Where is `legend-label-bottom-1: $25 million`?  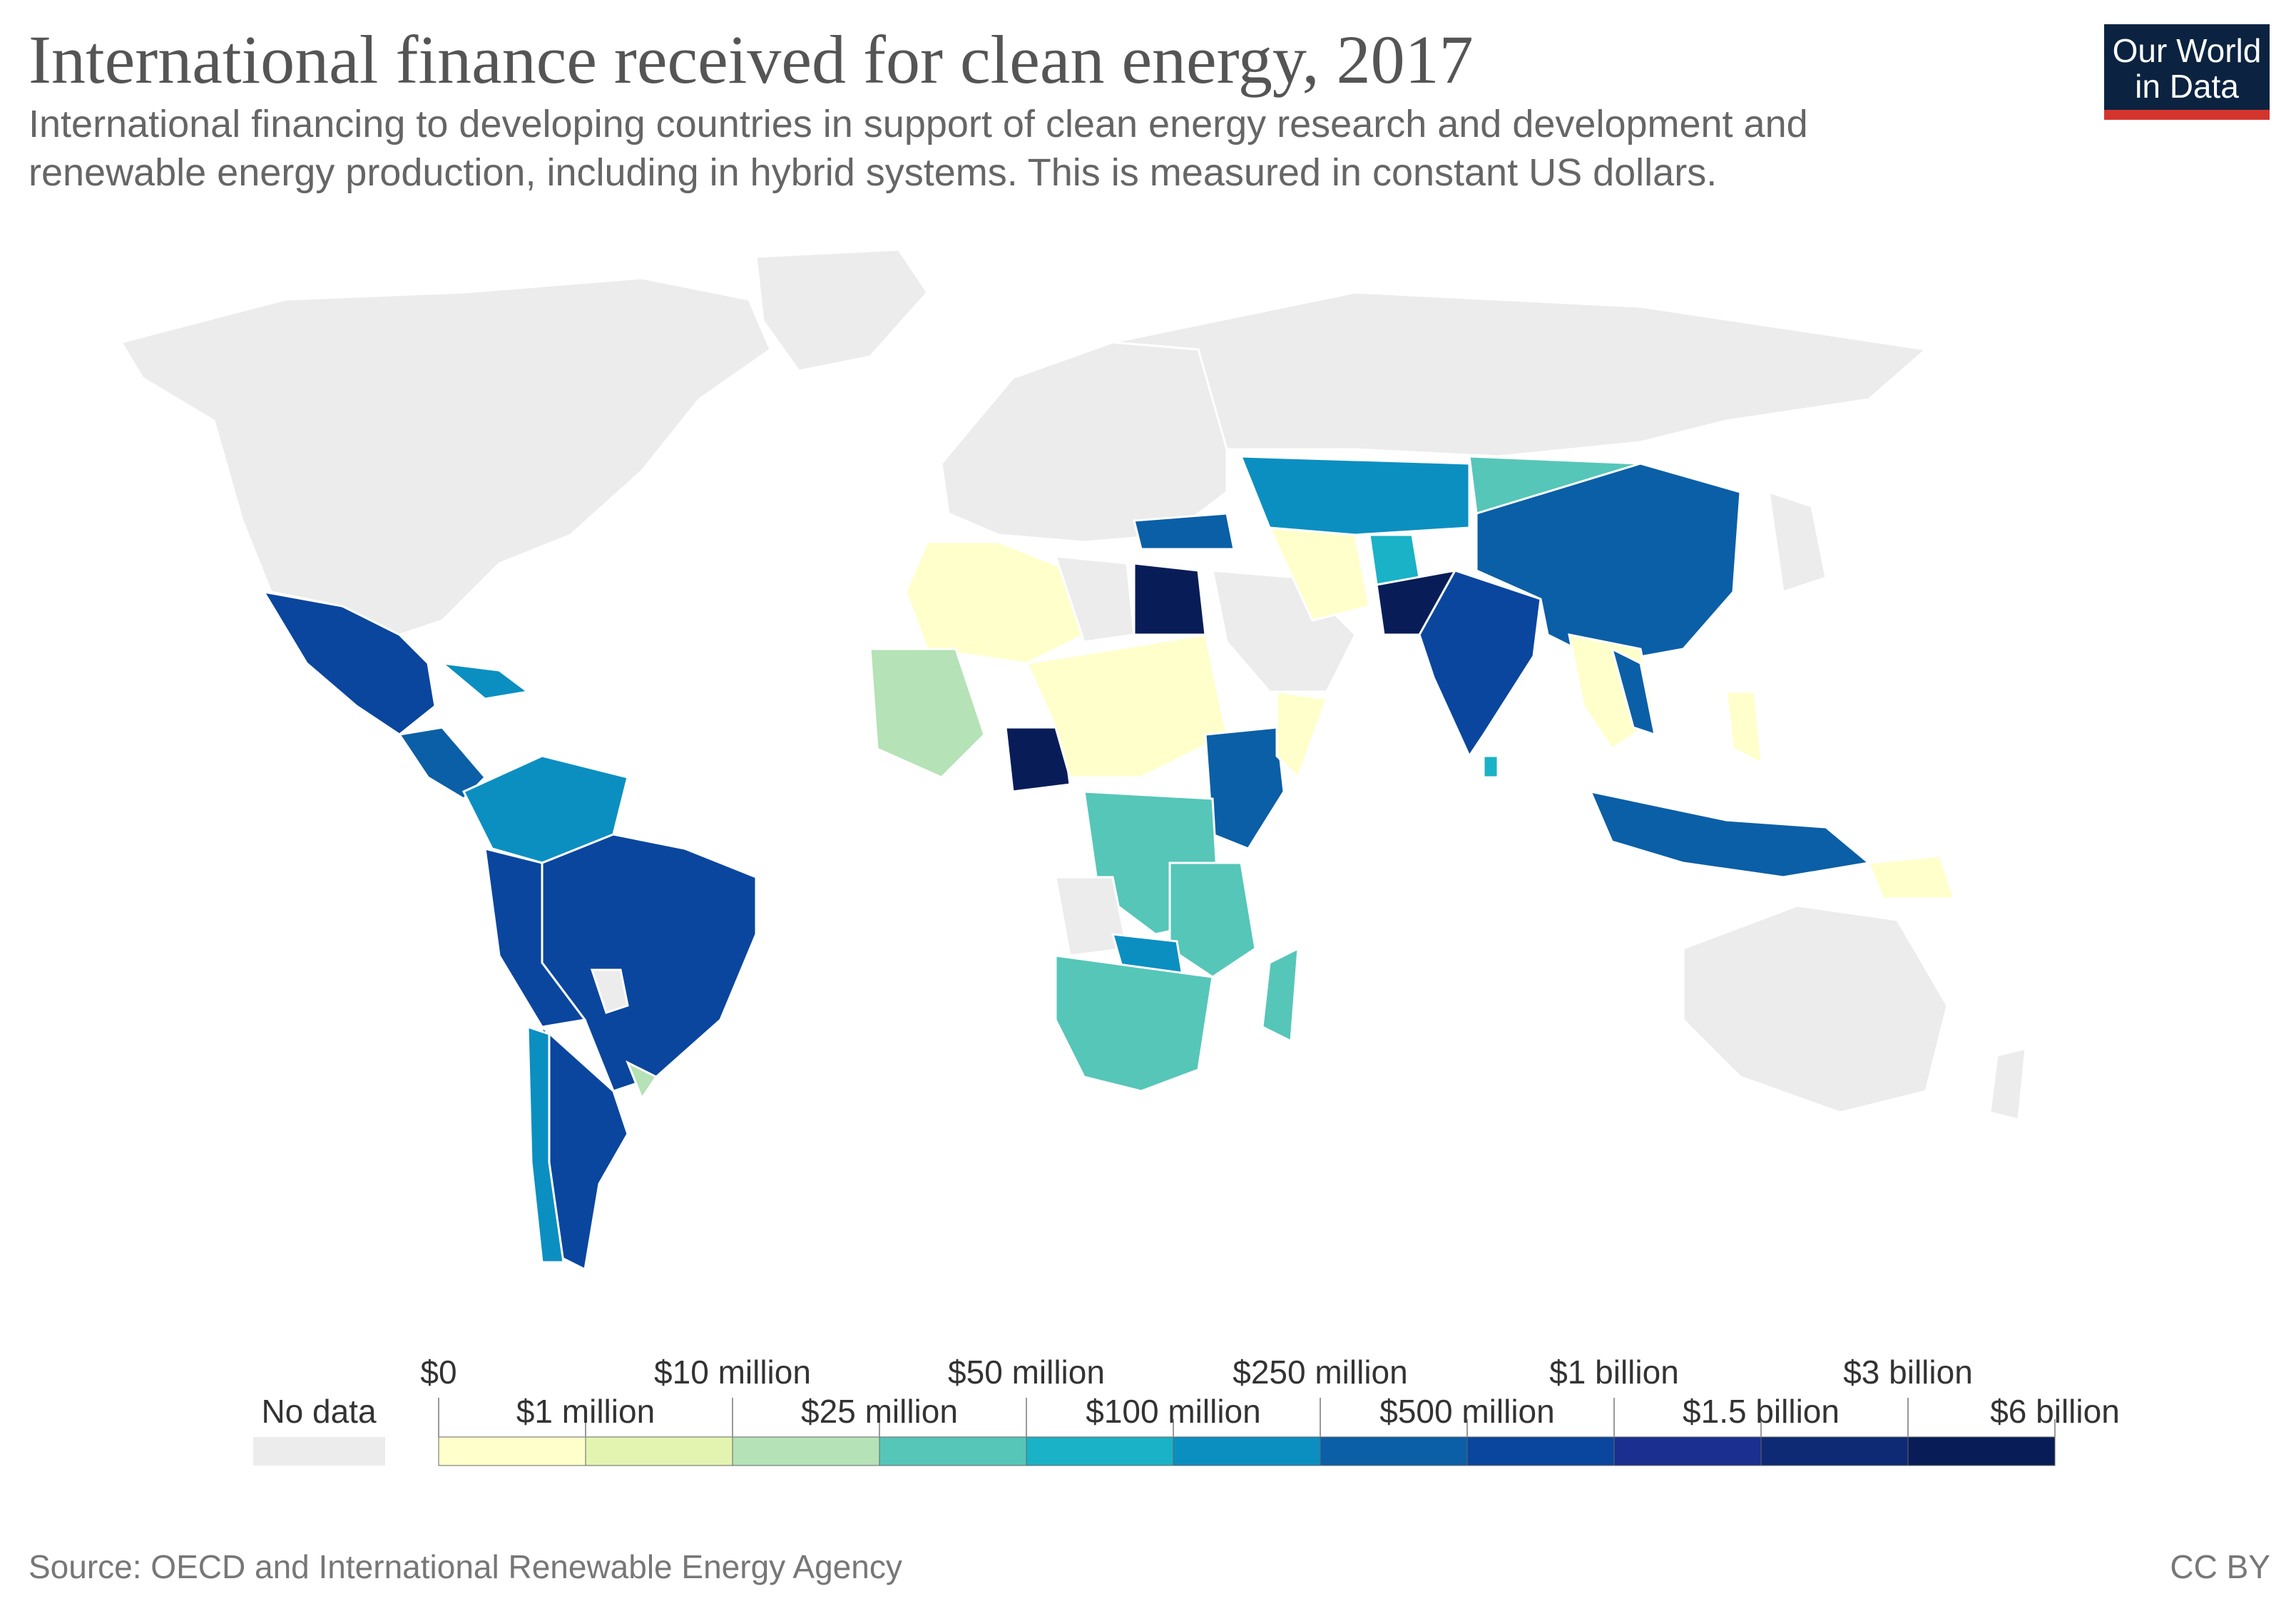
legend-label-bottom-1: $25 million is located at coordinates (879, 1412).